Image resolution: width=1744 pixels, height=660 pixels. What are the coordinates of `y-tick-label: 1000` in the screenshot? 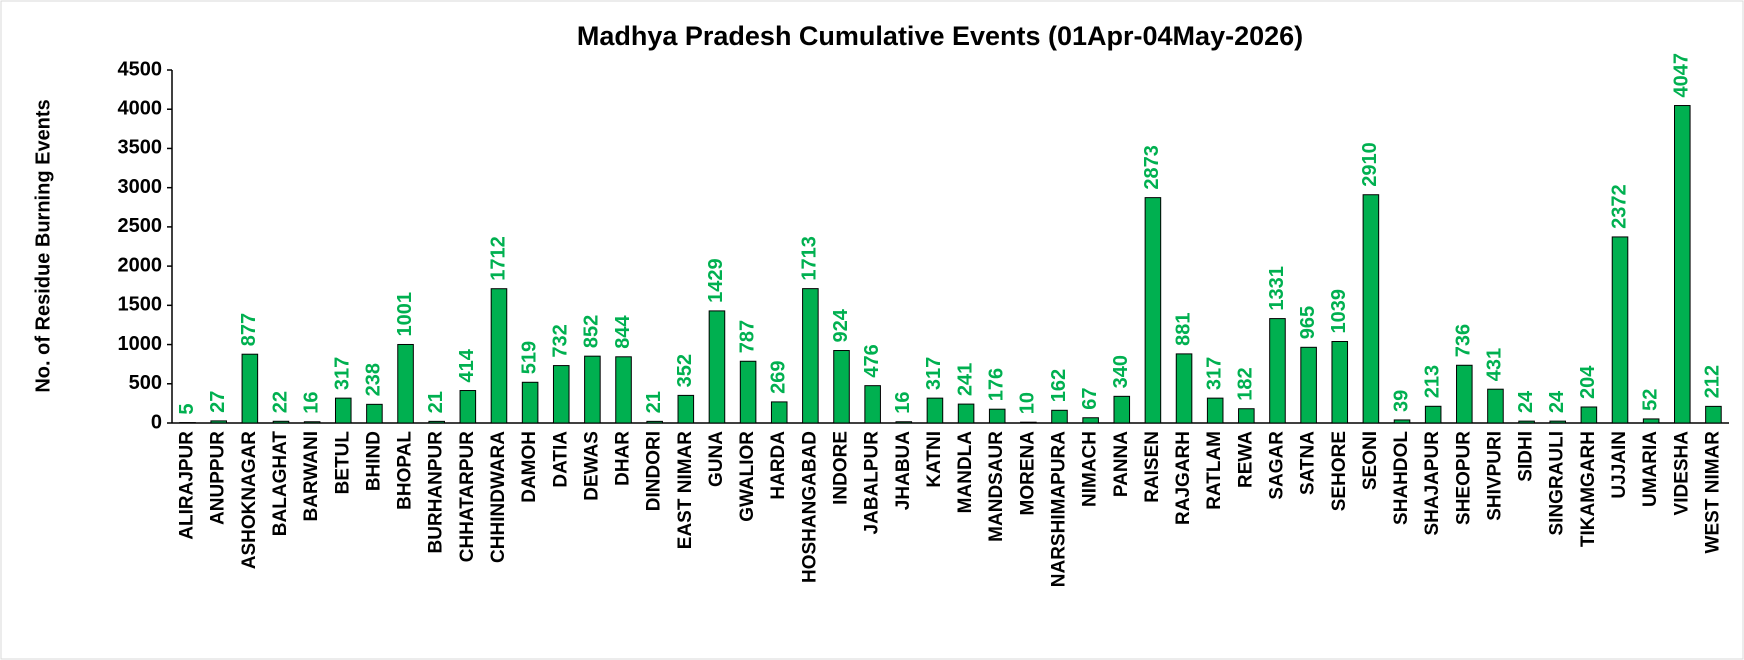 It's located at (140, 344).